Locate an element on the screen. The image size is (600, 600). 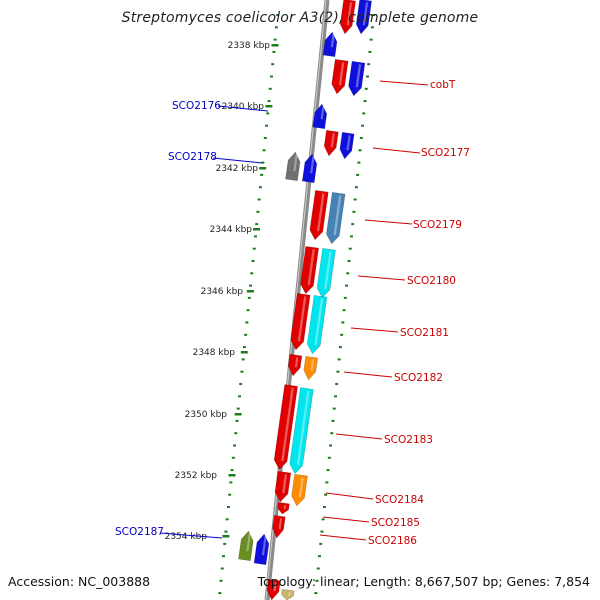
gene-label-right: SCO2185 is located at coordinates (395, 523).